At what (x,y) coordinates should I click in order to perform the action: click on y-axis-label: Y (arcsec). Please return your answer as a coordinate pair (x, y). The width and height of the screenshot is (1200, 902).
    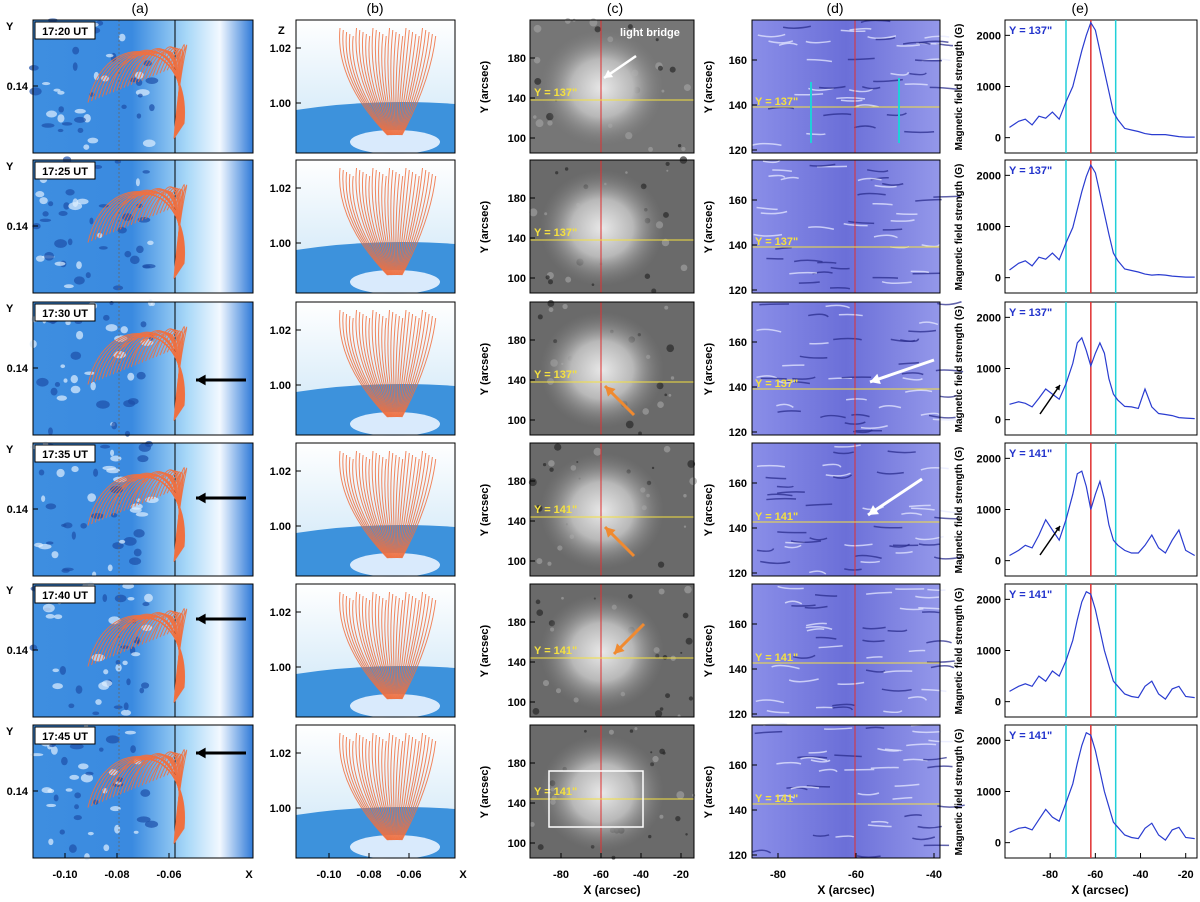
    Looking at the image, I should click on (709, 86).